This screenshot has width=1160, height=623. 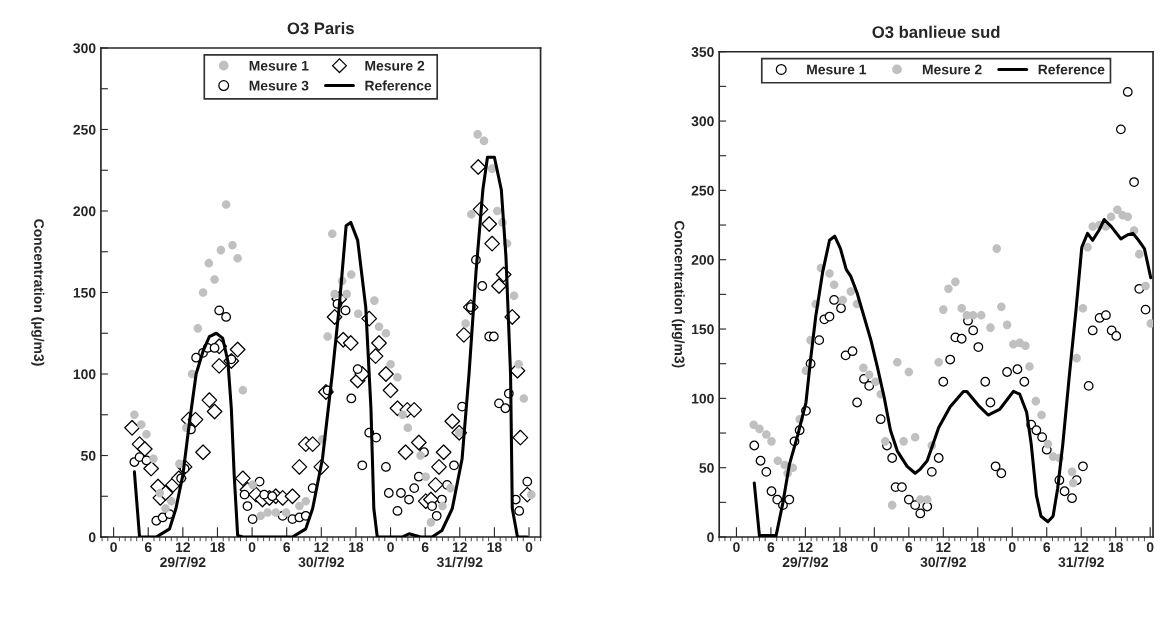 I want to click on y-tick-label: 350, so click(x=702, y=52).